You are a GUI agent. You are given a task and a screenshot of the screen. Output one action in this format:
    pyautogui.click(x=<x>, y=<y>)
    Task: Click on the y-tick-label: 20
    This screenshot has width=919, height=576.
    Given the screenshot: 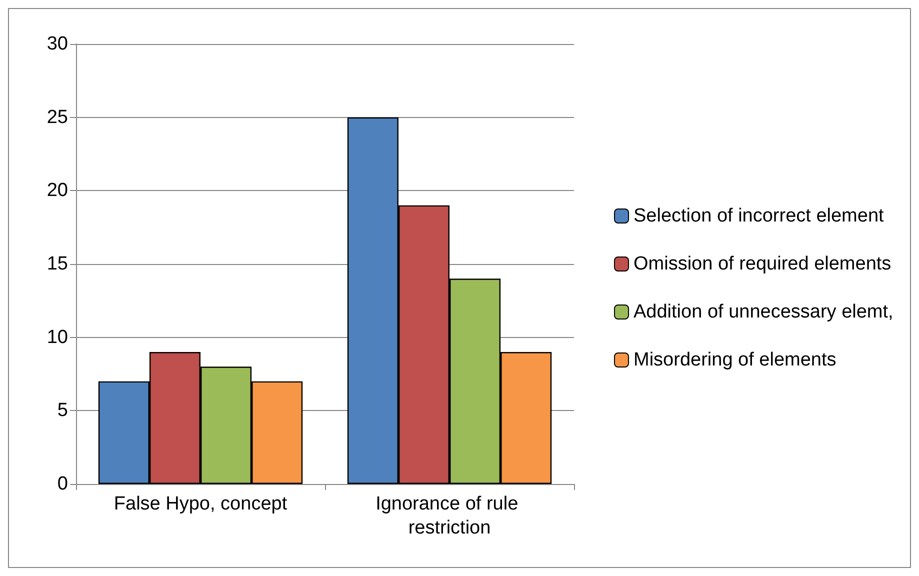 What is the action you would take?
    pyautogui.click(x=57, y=191)
    